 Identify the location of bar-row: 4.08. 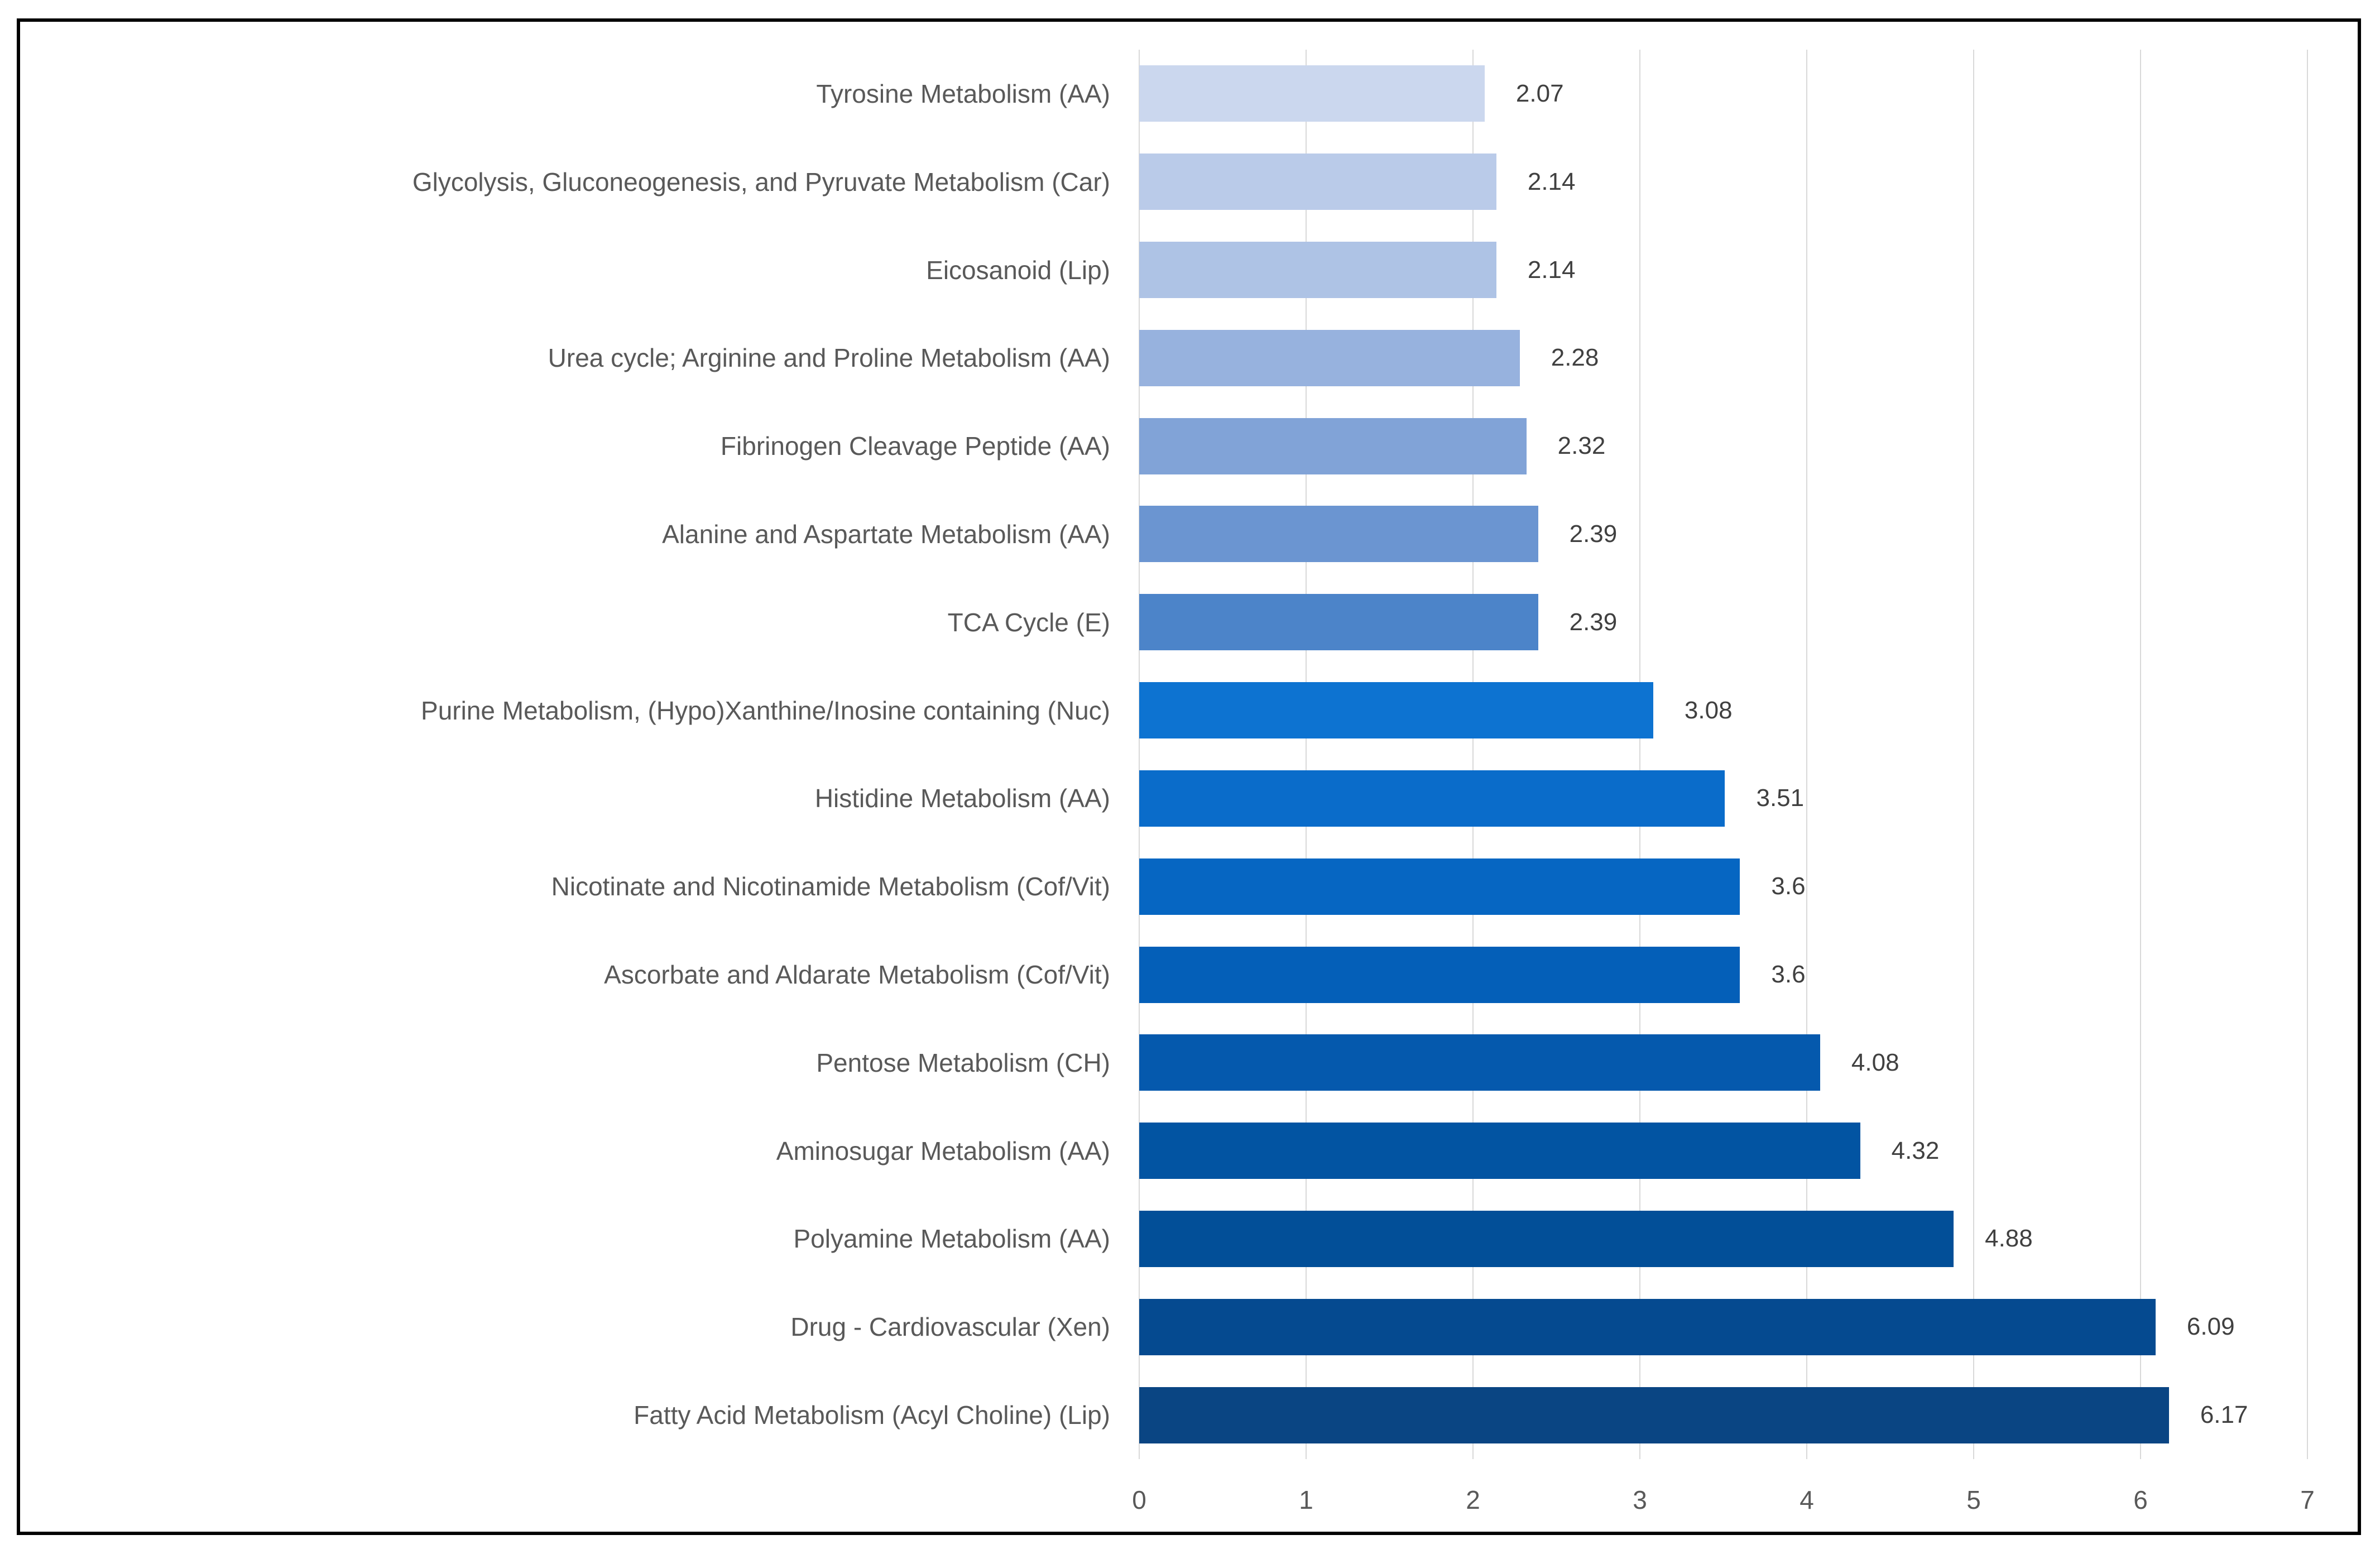
(1723, 1063).